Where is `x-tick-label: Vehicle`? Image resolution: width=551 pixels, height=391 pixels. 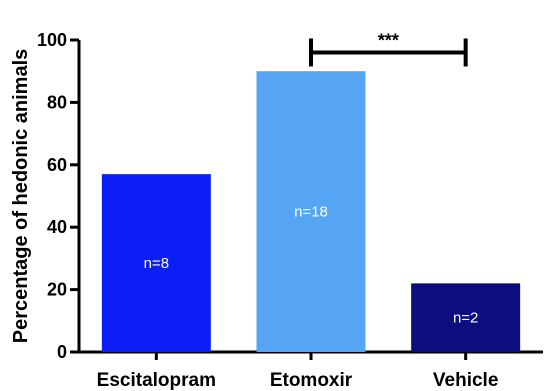 x-tick-label: Vehicle is located at coordinates (466, 380).